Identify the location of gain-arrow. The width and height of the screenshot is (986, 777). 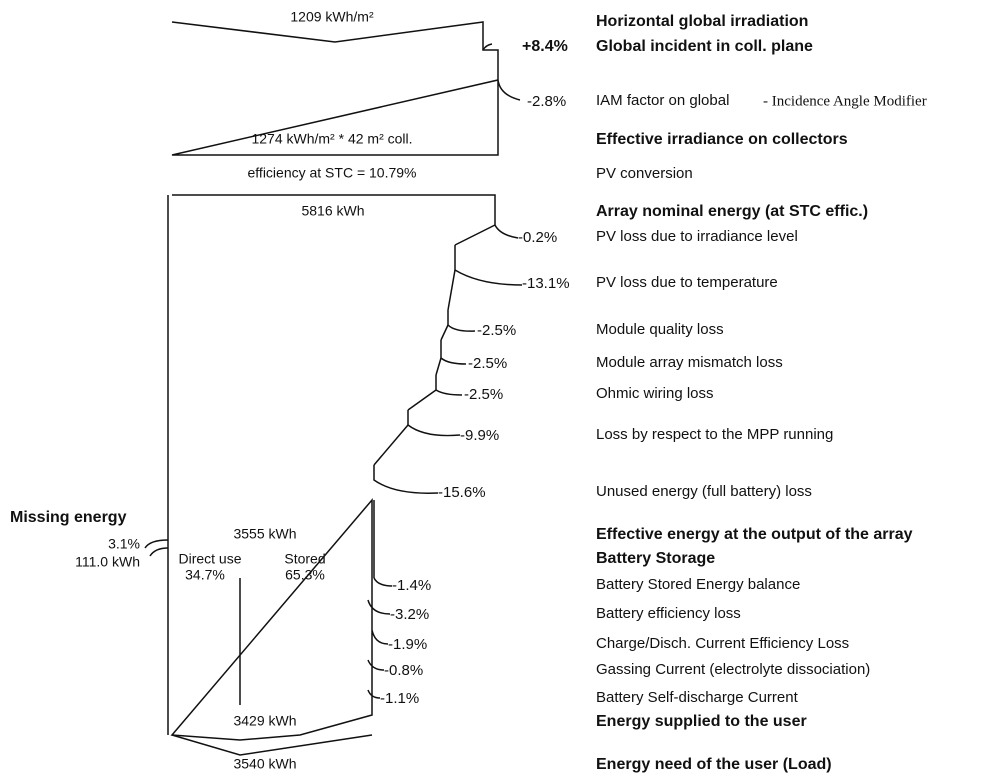
(487, 47).